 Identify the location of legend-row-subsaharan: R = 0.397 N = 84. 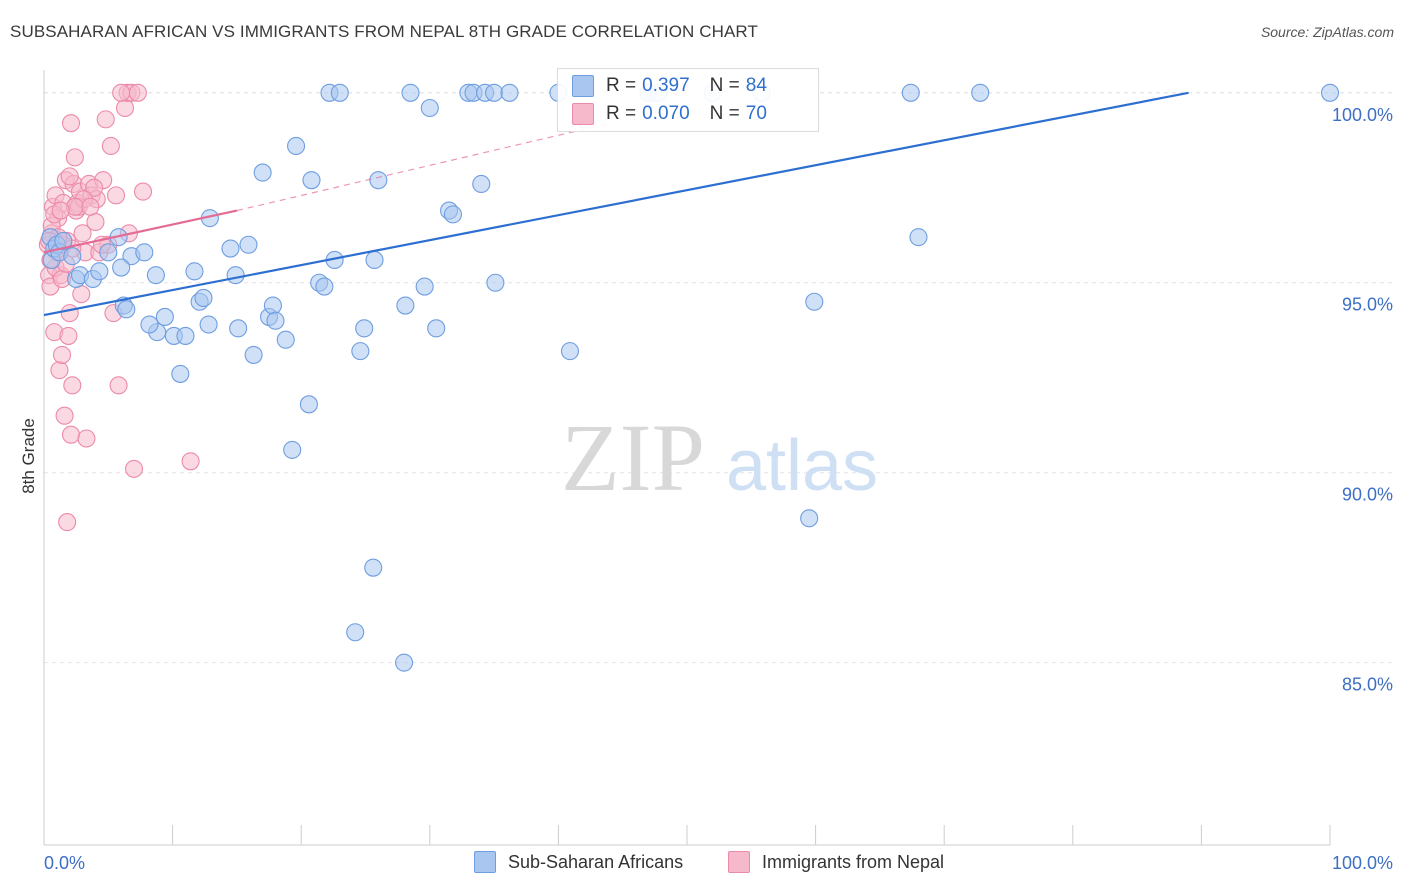
(669, 86).